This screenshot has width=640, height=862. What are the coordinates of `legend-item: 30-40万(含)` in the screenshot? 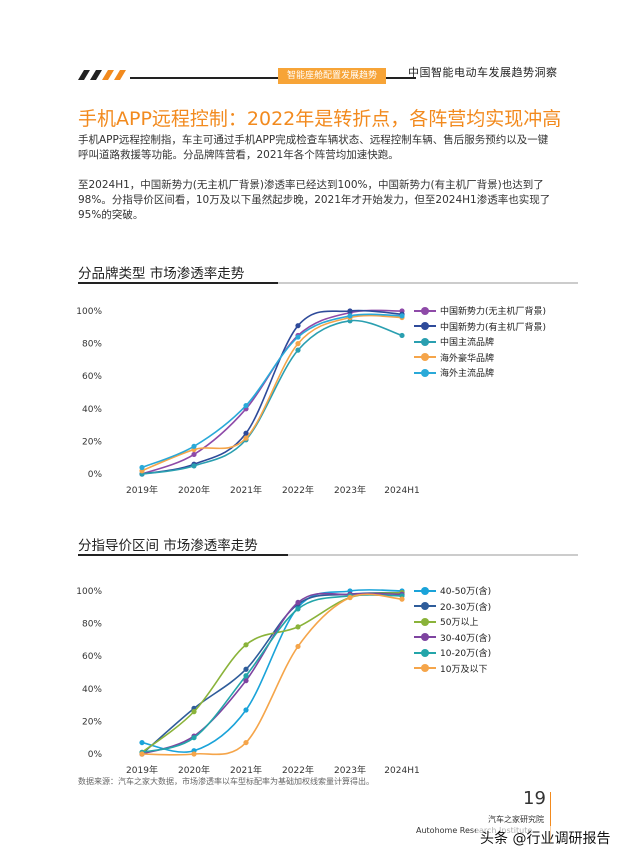 It's located at (452, 638).